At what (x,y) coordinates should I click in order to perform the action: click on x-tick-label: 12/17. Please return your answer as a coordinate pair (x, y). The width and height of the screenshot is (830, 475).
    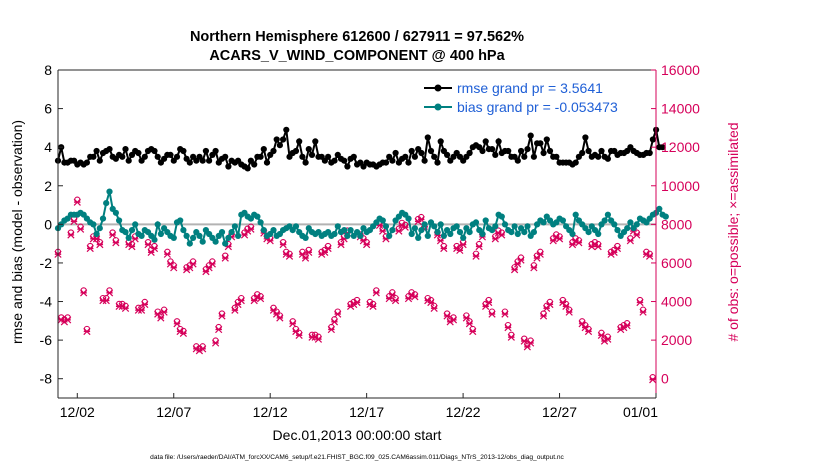
    Looking at the image, I should click on (366, 412).